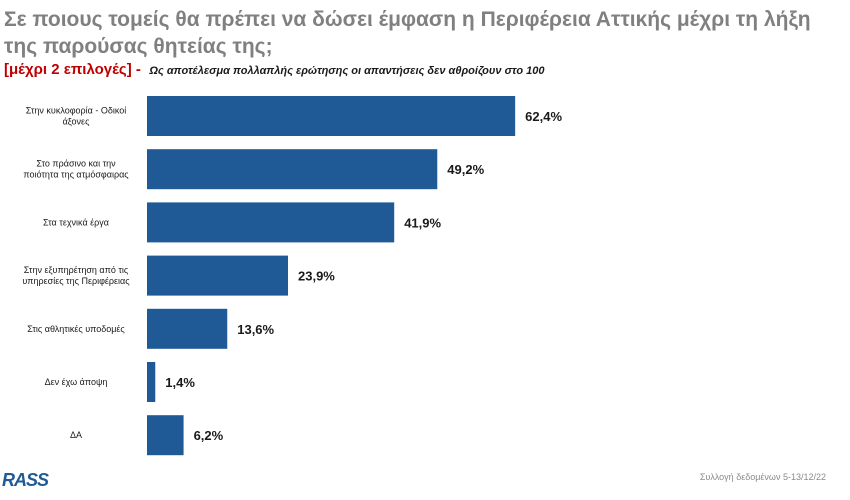 This screenshot has height=500, width=850. What do you see at coordinates (762, 477) in the screenshot?
I see `data-collection-footer: Συλλογή δεδομένων 5-13/12/22` at bounding box center [762, 477].